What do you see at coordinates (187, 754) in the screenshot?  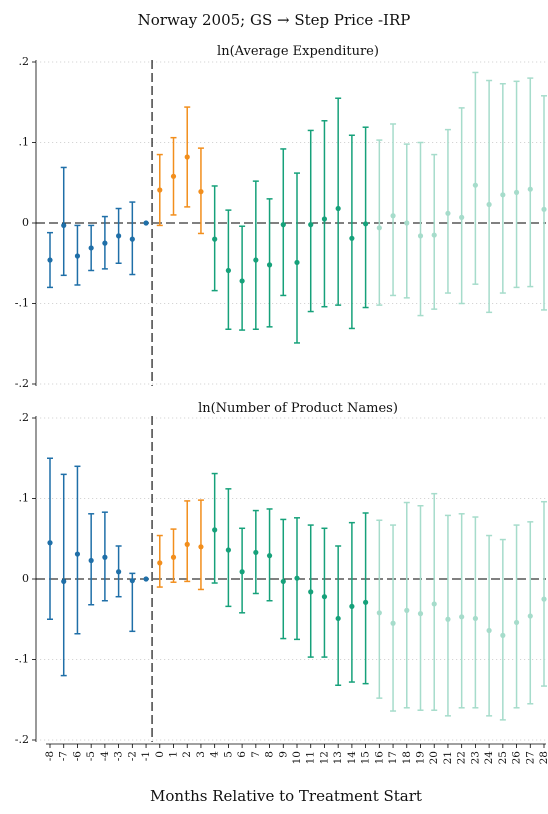 I see `x-tick-label: 2` at bounding box center [187, 754].